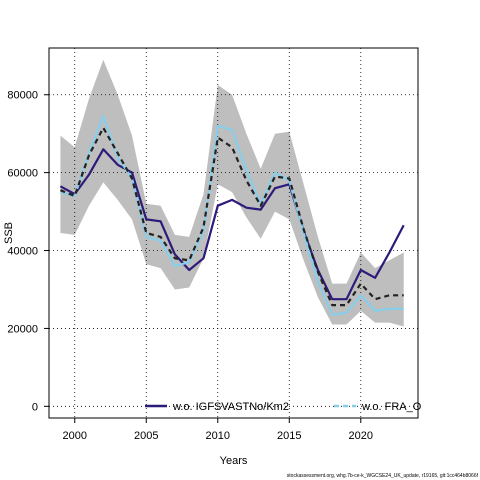 This screenshot has width=480, height=480. What do you see at coordinates (35, 407) in the screenshot?
I see `y-tick-label: 0` at bounding box center [35, 407].